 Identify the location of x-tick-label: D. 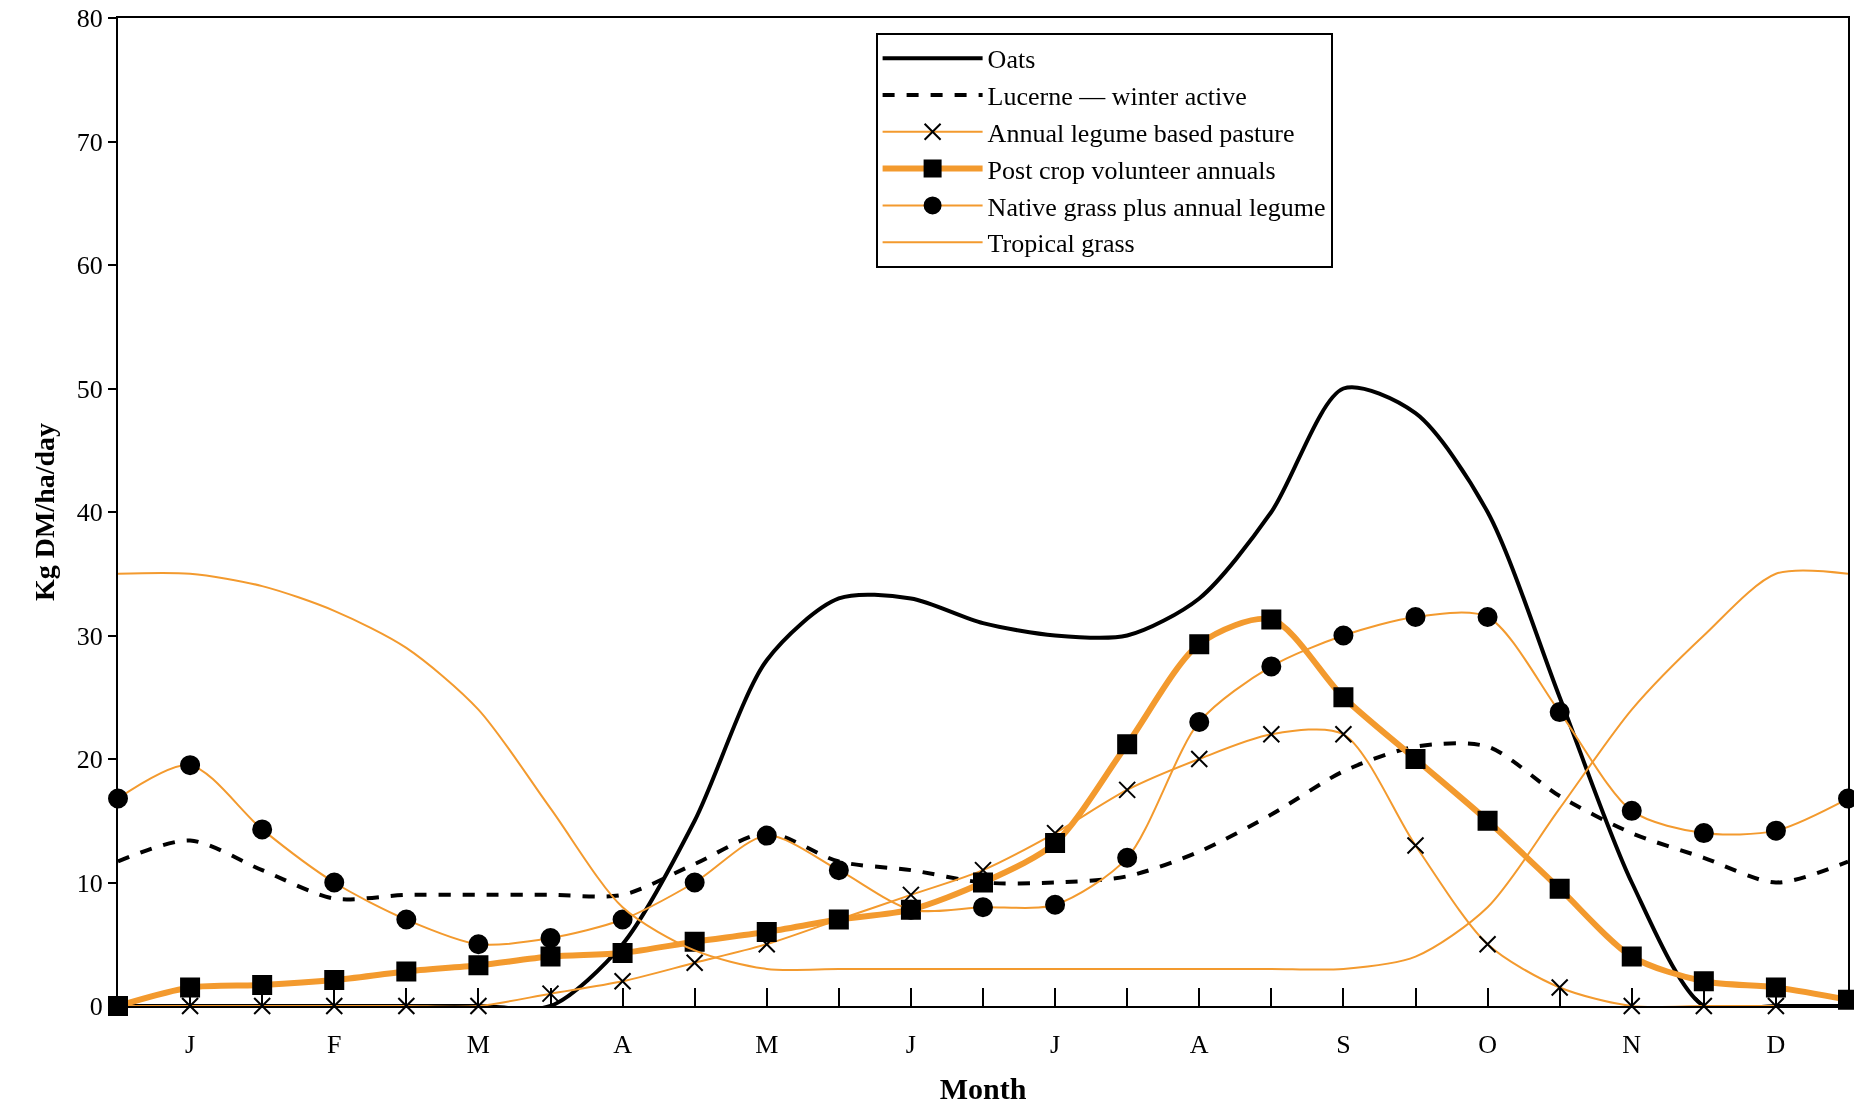
(1776, 1045).